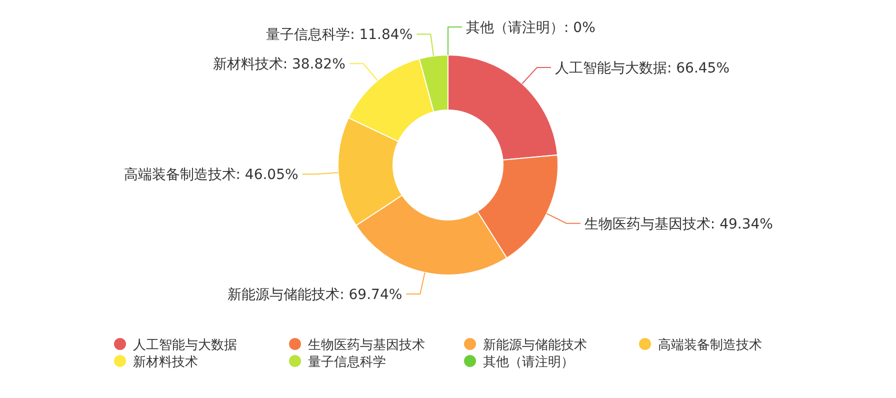 The width and height of the screenshot is (896, 398). I want to click on legend-label: 新能源与储能技术, so click(535, 345).